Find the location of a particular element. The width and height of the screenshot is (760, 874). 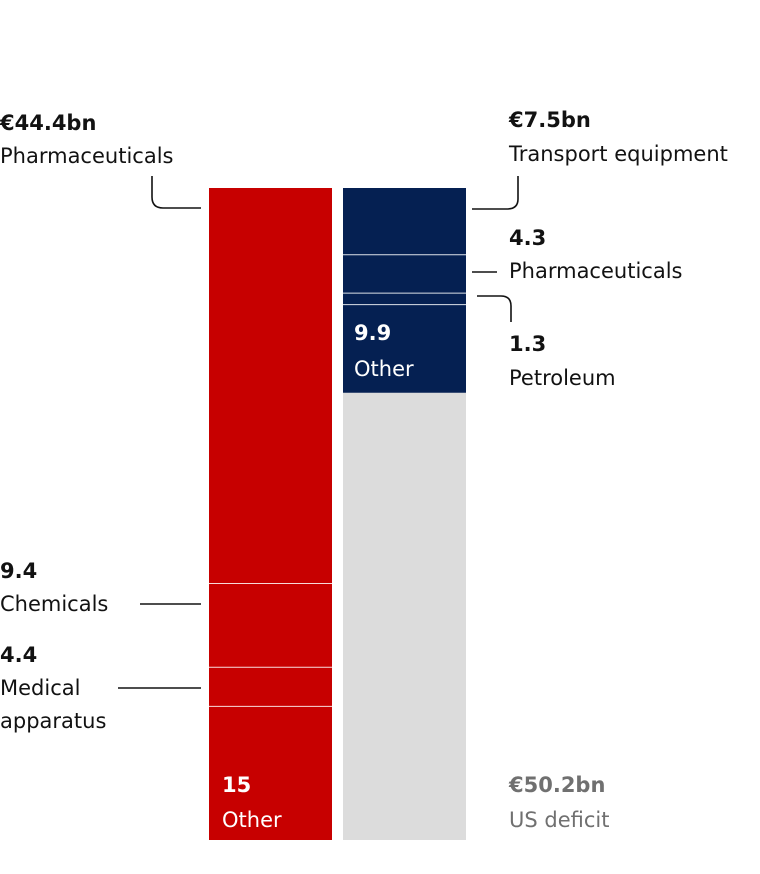

left-seg-chemicals is located at coordinates (270, 625).